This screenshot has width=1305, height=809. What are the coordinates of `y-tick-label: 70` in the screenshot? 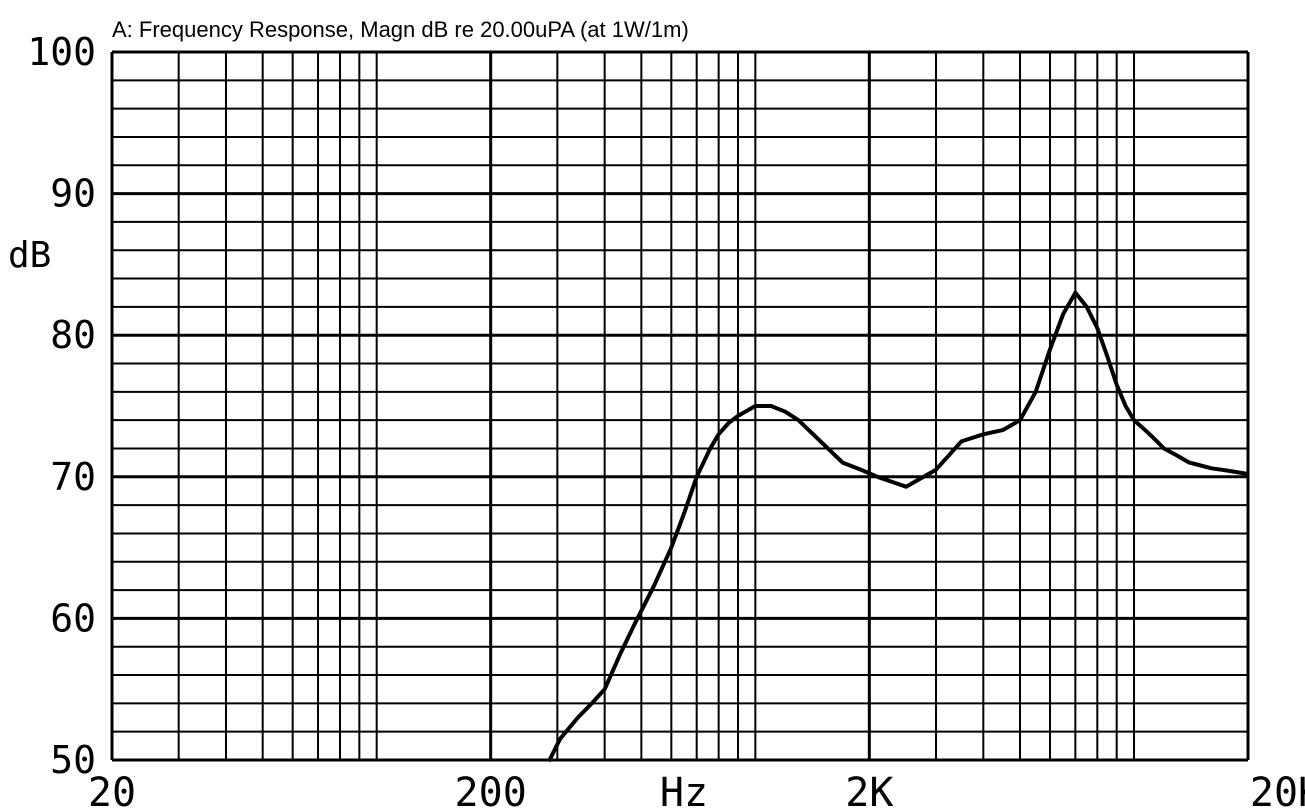 It's located at (73, 477).